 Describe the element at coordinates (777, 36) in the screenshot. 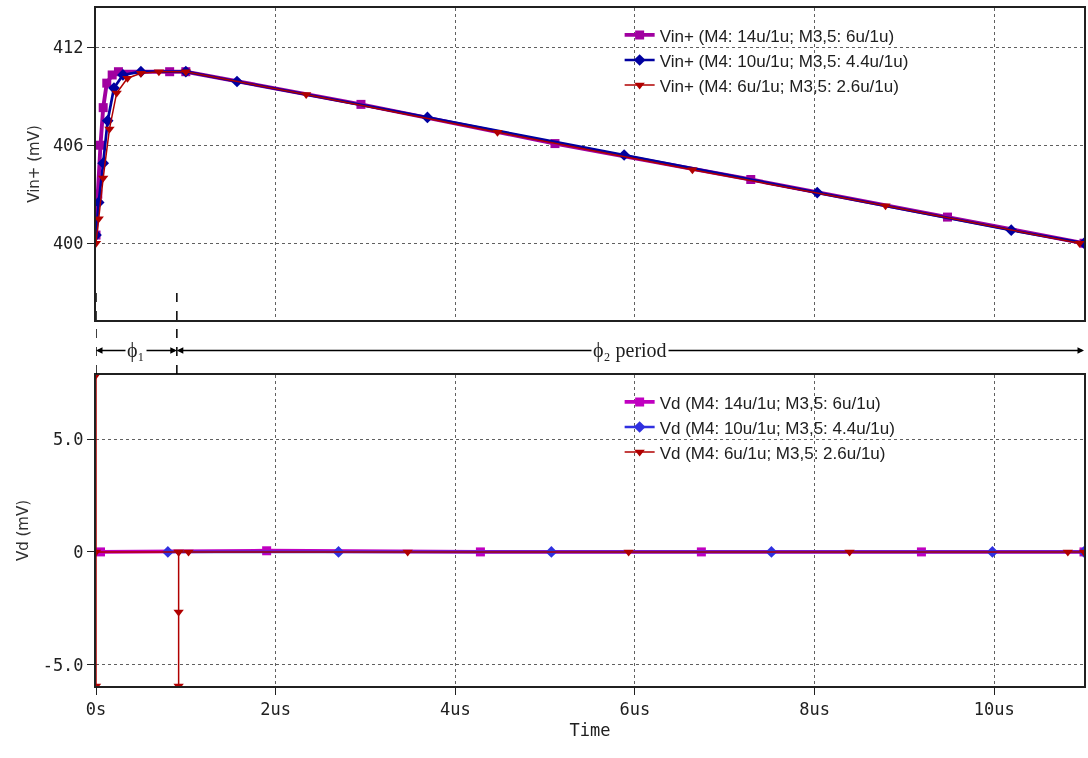

I see `legend-label: Vin+ (M4: 14u/1u; M3,5: 6u/1u)` at that location.